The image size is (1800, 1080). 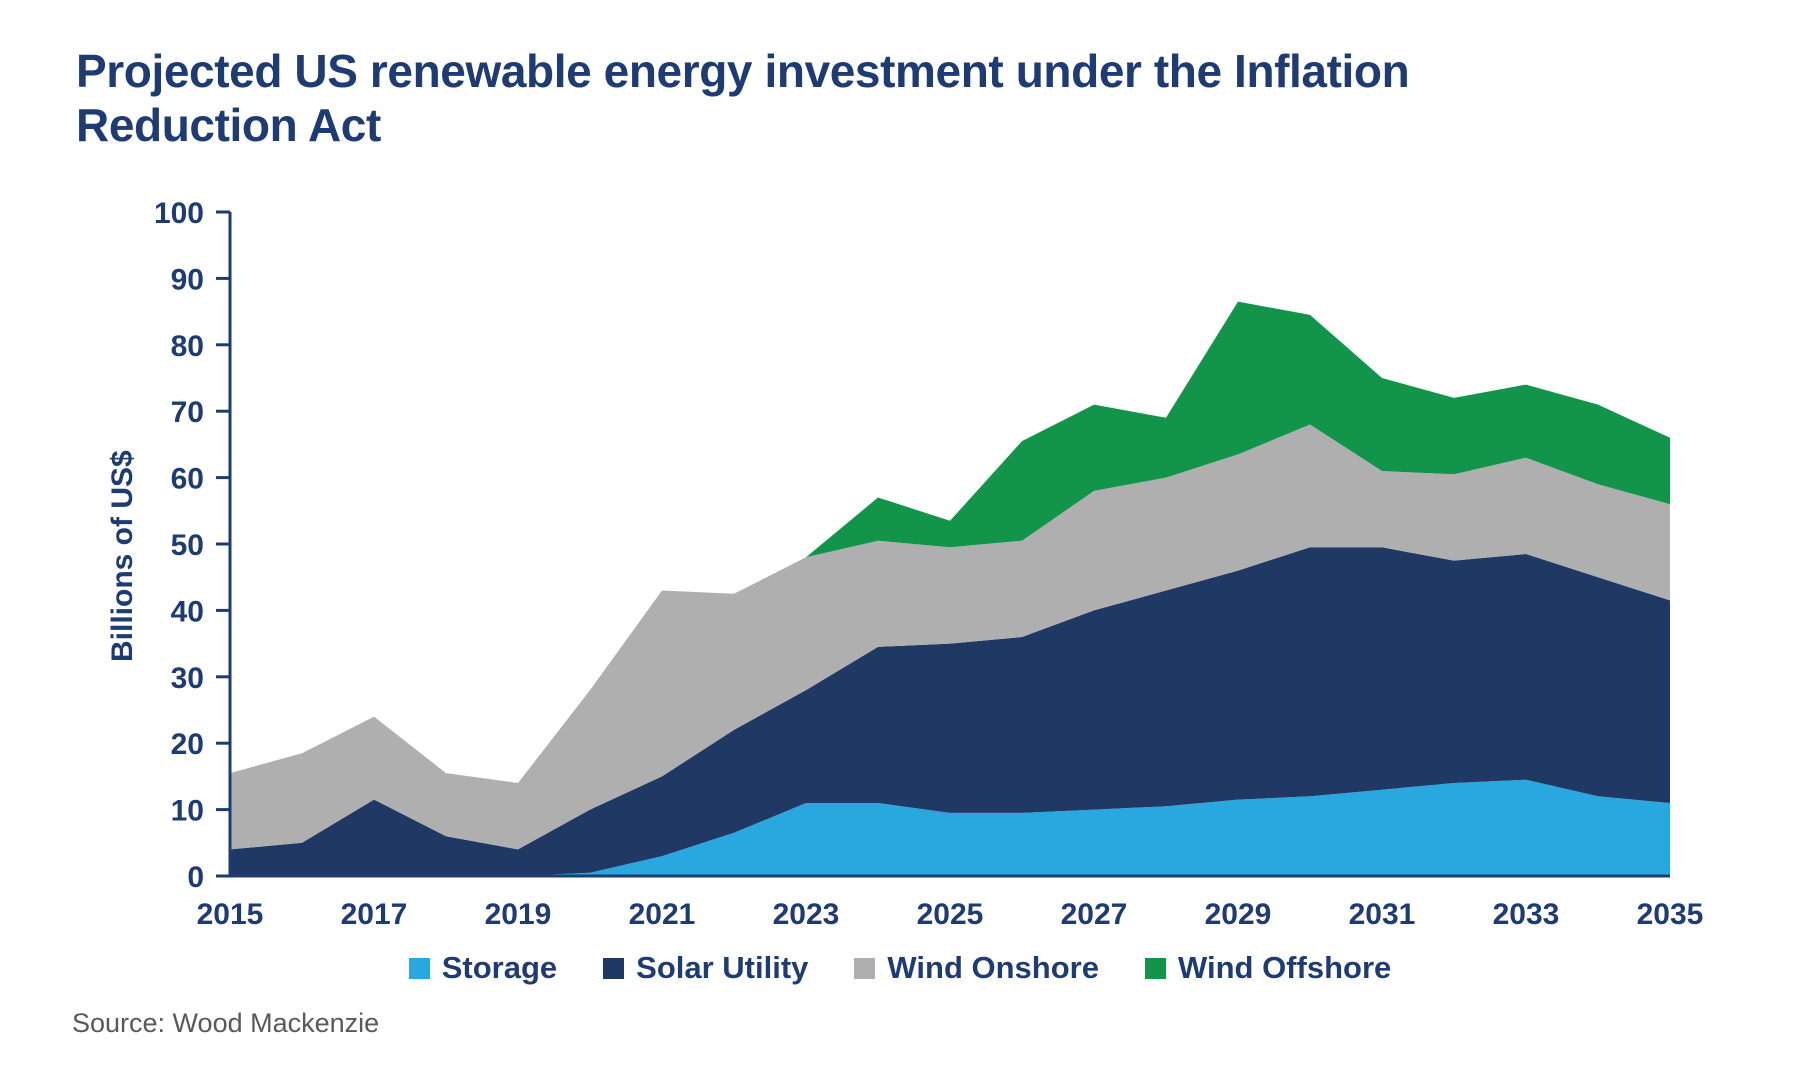 I want to click on source-text: Source: Wood Mackenzie, so click(x=226, y=1023).